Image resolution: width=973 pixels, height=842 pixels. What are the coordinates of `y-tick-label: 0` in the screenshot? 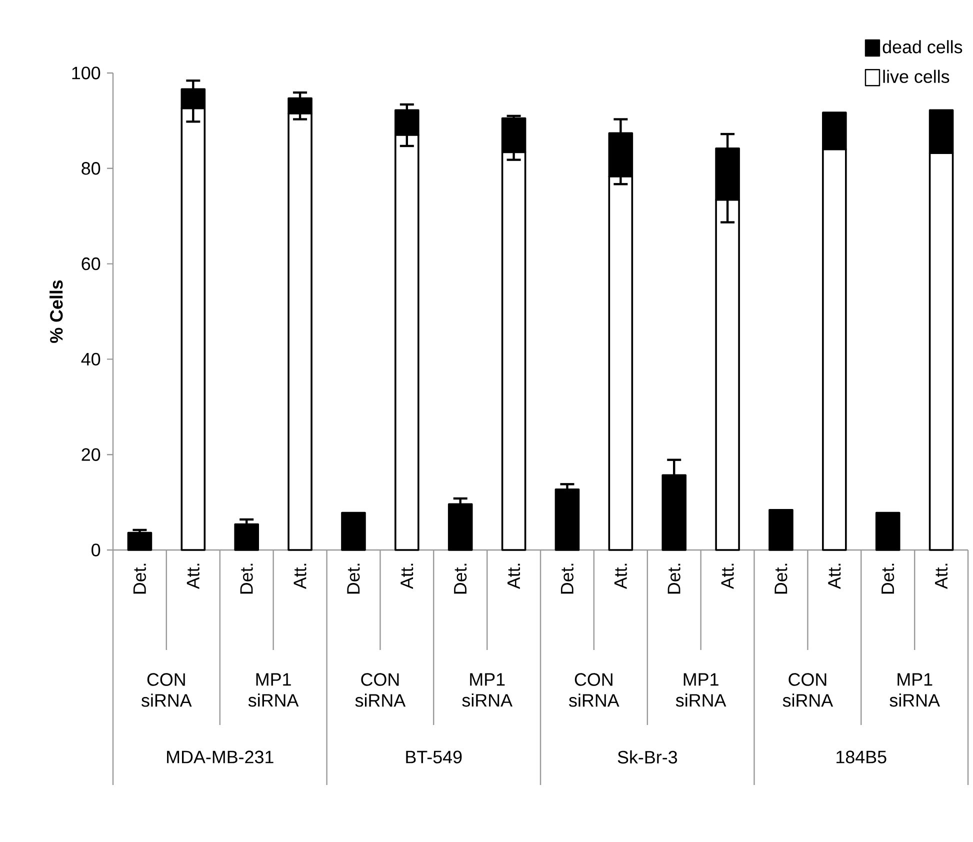 It's located at (96, 550).